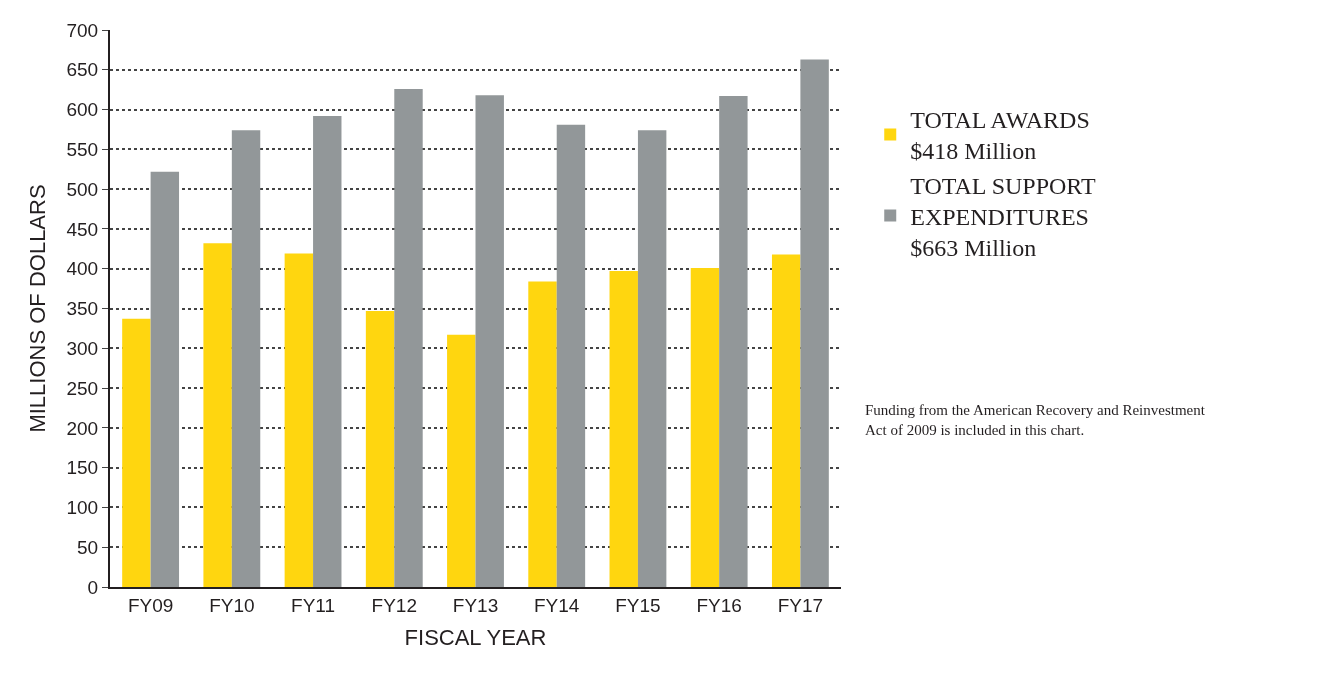 This screenshot has height=677, width=1331. Describe the element at coordinates (82, 309) in the screenshot. I see `y-tick-label: 350` at that location.